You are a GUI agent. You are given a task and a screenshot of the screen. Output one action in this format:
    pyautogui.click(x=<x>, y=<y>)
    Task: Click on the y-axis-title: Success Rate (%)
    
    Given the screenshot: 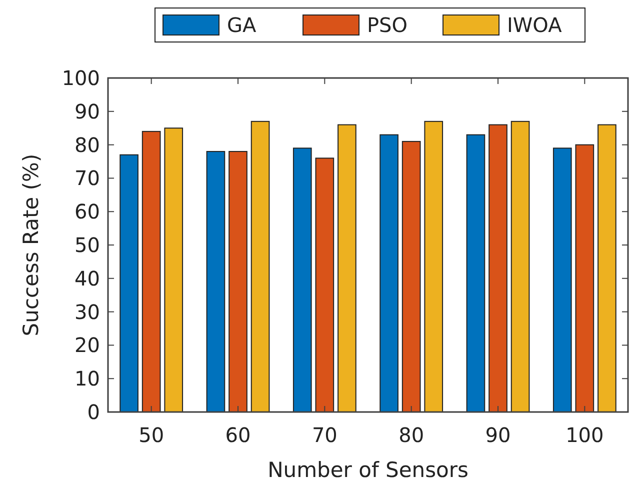 What is the action you would take?
    pyautogui.click(x=31, y=245)
    